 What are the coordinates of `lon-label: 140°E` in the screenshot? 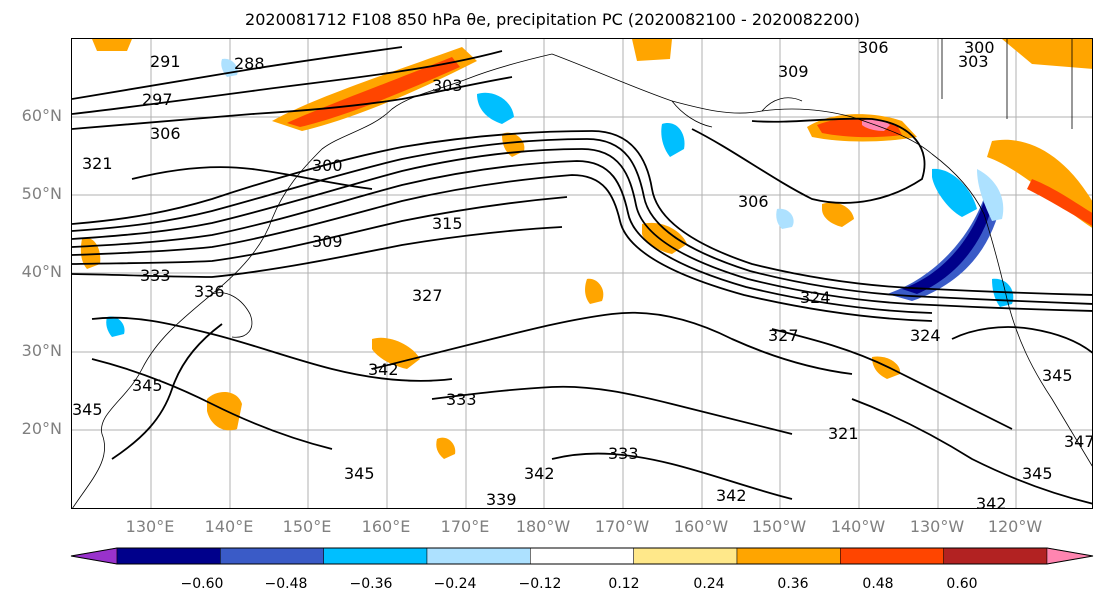 It's located at (229, 526).